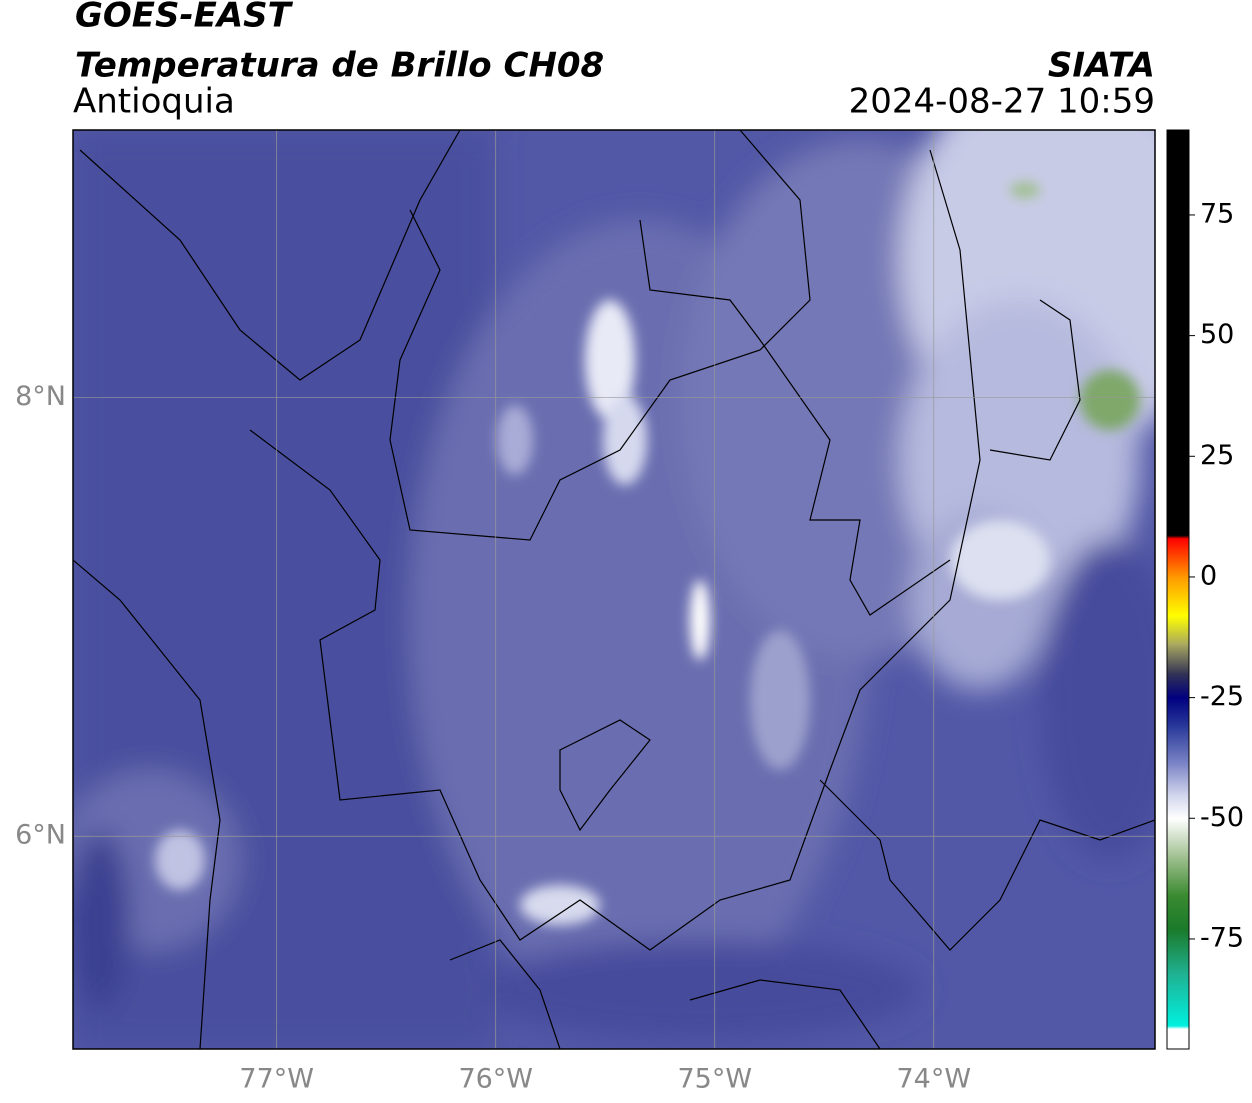 The image size is (1252, 1103). I want to click on datetime: 2024-08-27 10:59, so click(1002, 102).